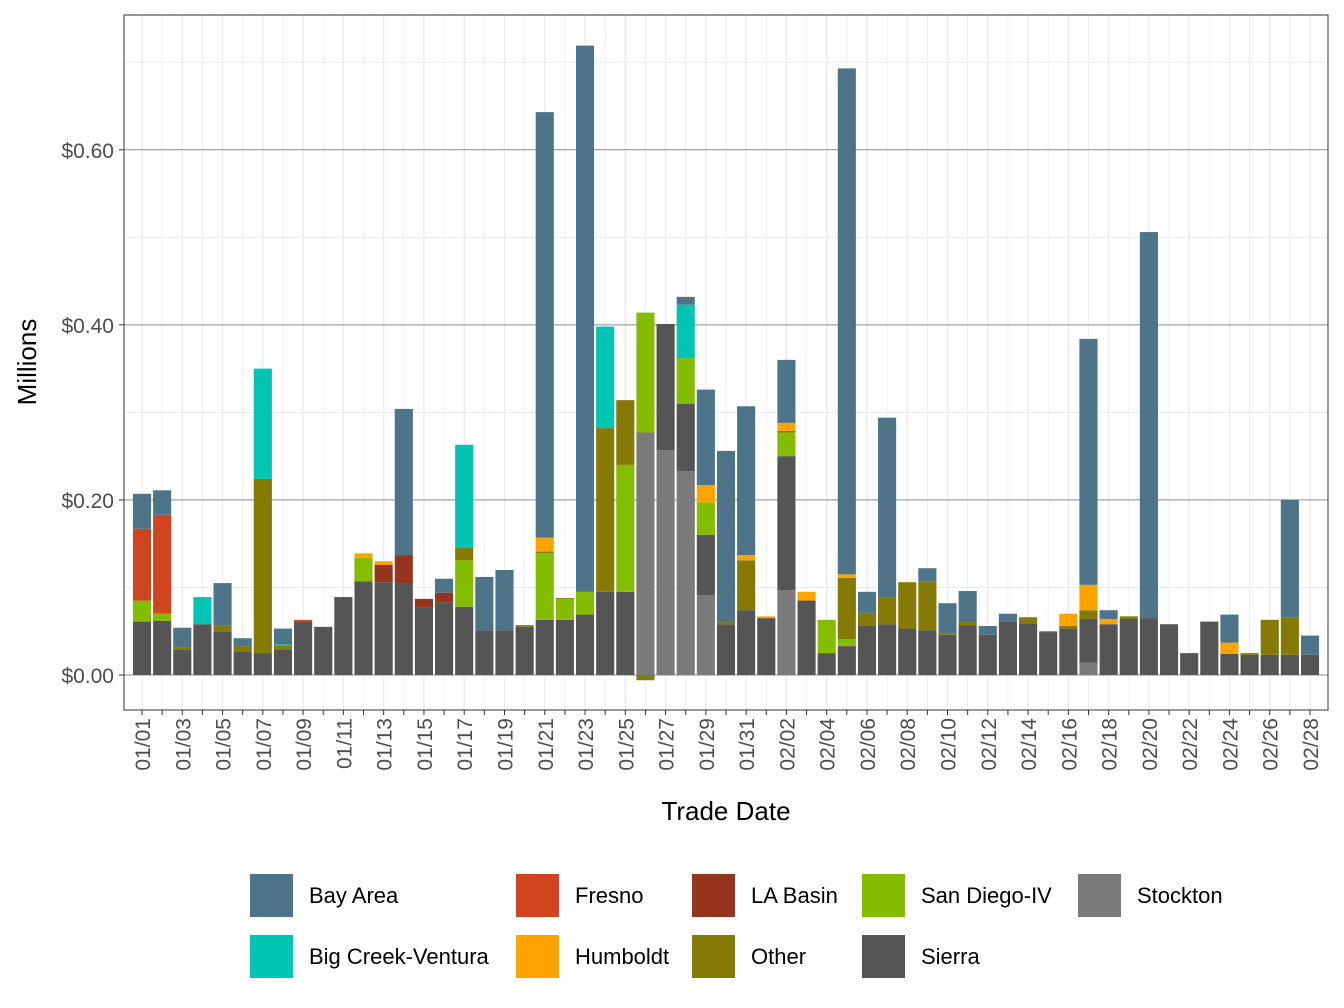 This screenshot has width=1344, height=1008. What do you see at coordinates (846, 321) in the screenshot?
I see `bar-segment-bay-area: Bay Area 02/05: 0.578` at bounding box center [846, 321].